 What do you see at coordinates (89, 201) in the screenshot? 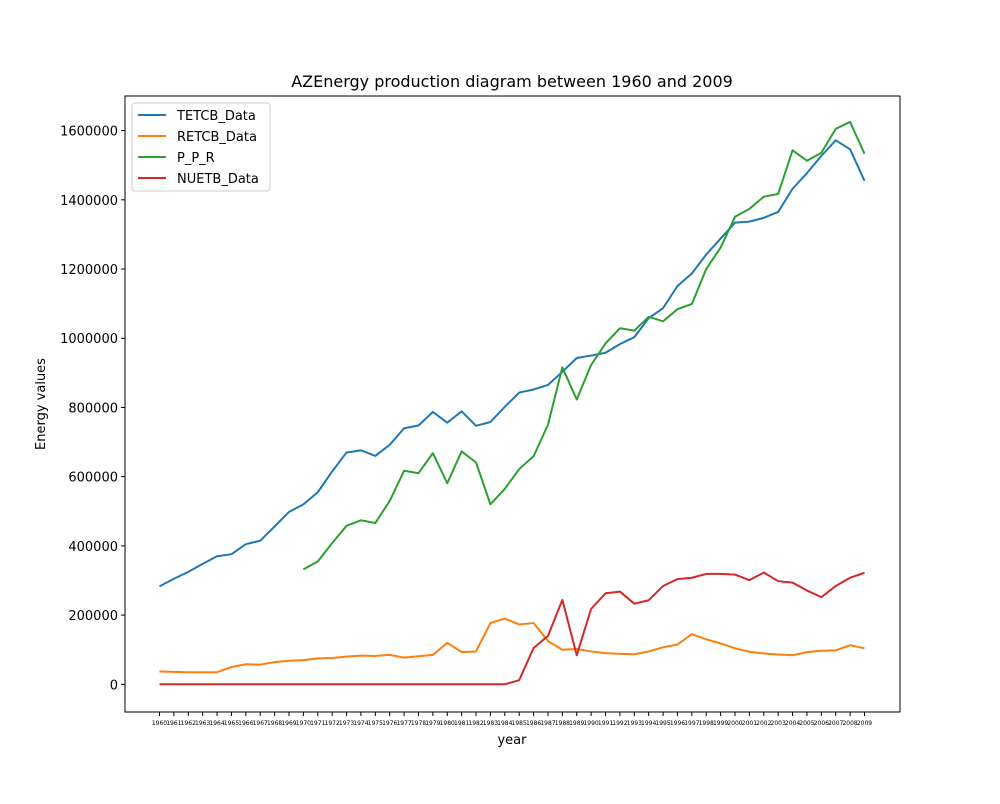
I see `y-tick-label: 1400000` at bounding box center [89, 201].